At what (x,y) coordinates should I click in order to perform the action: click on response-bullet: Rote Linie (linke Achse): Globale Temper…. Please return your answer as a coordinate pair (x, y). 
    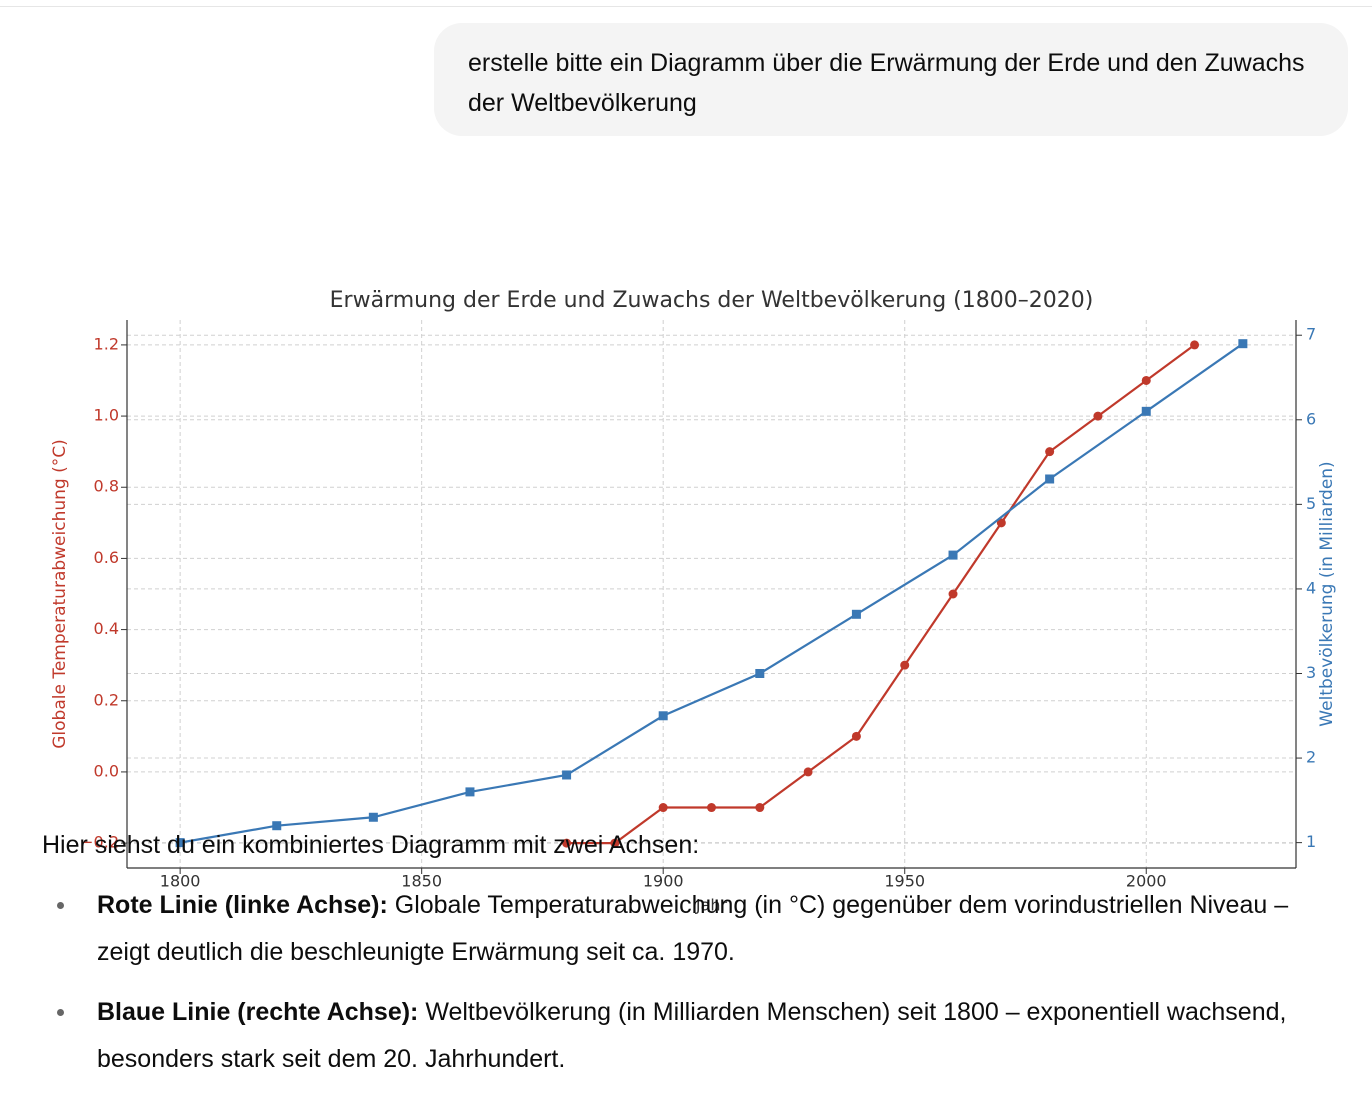
    Looking at the image, I should click on (694, 929).